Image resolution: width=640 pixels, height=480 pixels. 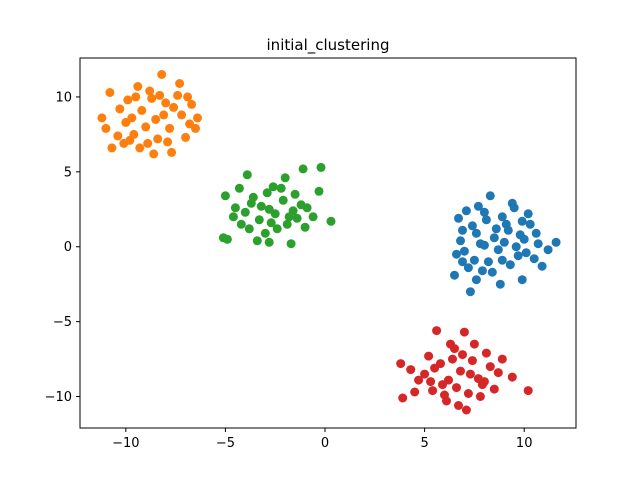 What do you see at coordinates (524, 443) in the screenshot?
I see `x-tick-label: 10` at bounding box center [524, 443].